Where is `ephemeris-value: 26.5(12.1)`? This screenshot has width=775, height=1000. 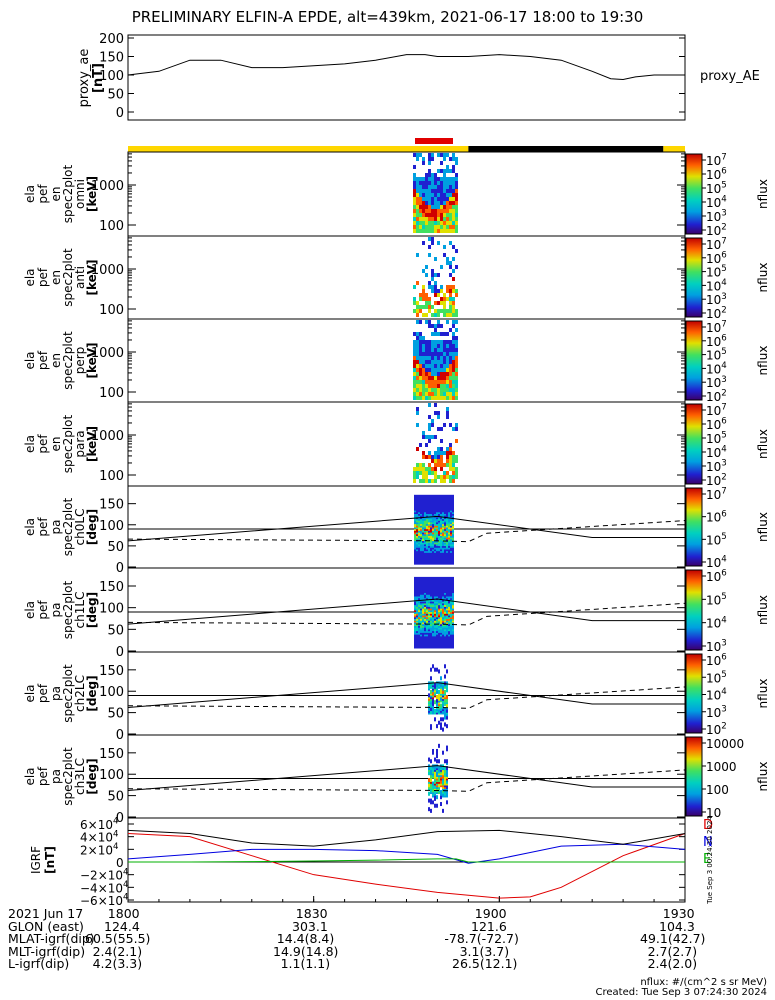 ephemeris-value: 26.5(12.1) is located at coordinates (485, 963).